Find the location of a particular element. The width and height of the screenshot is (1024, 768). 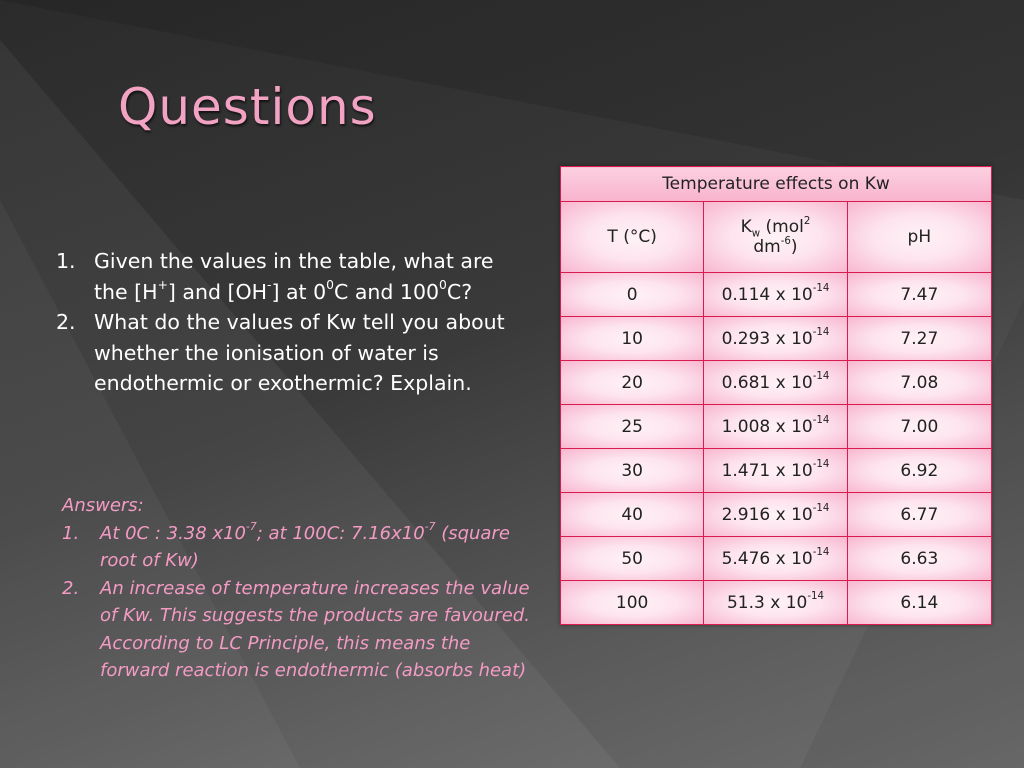

table-row: 0 0.114 x 10-14 7.47 is located at coordinates (776, 294).